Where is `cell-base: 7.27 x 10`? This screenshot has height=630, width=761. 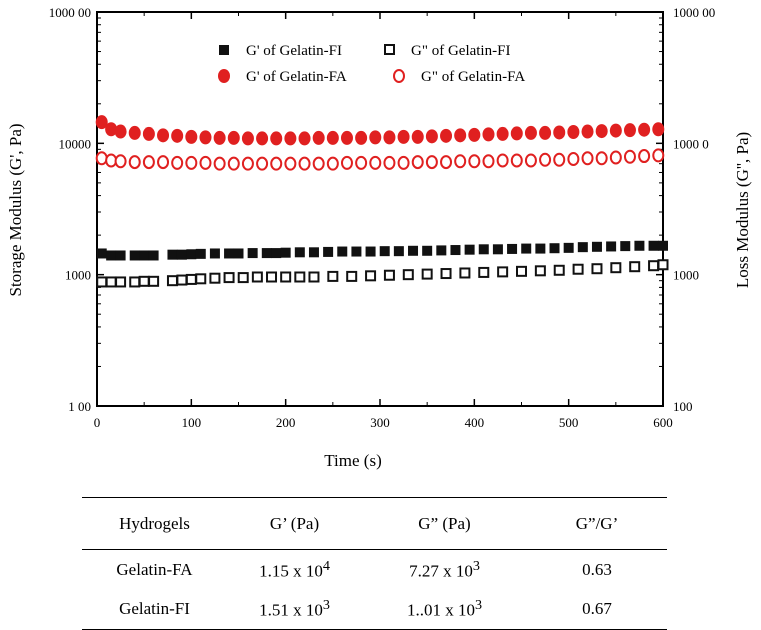
cell-base: 7.27 x 10 is located at coordinates (441, 571).